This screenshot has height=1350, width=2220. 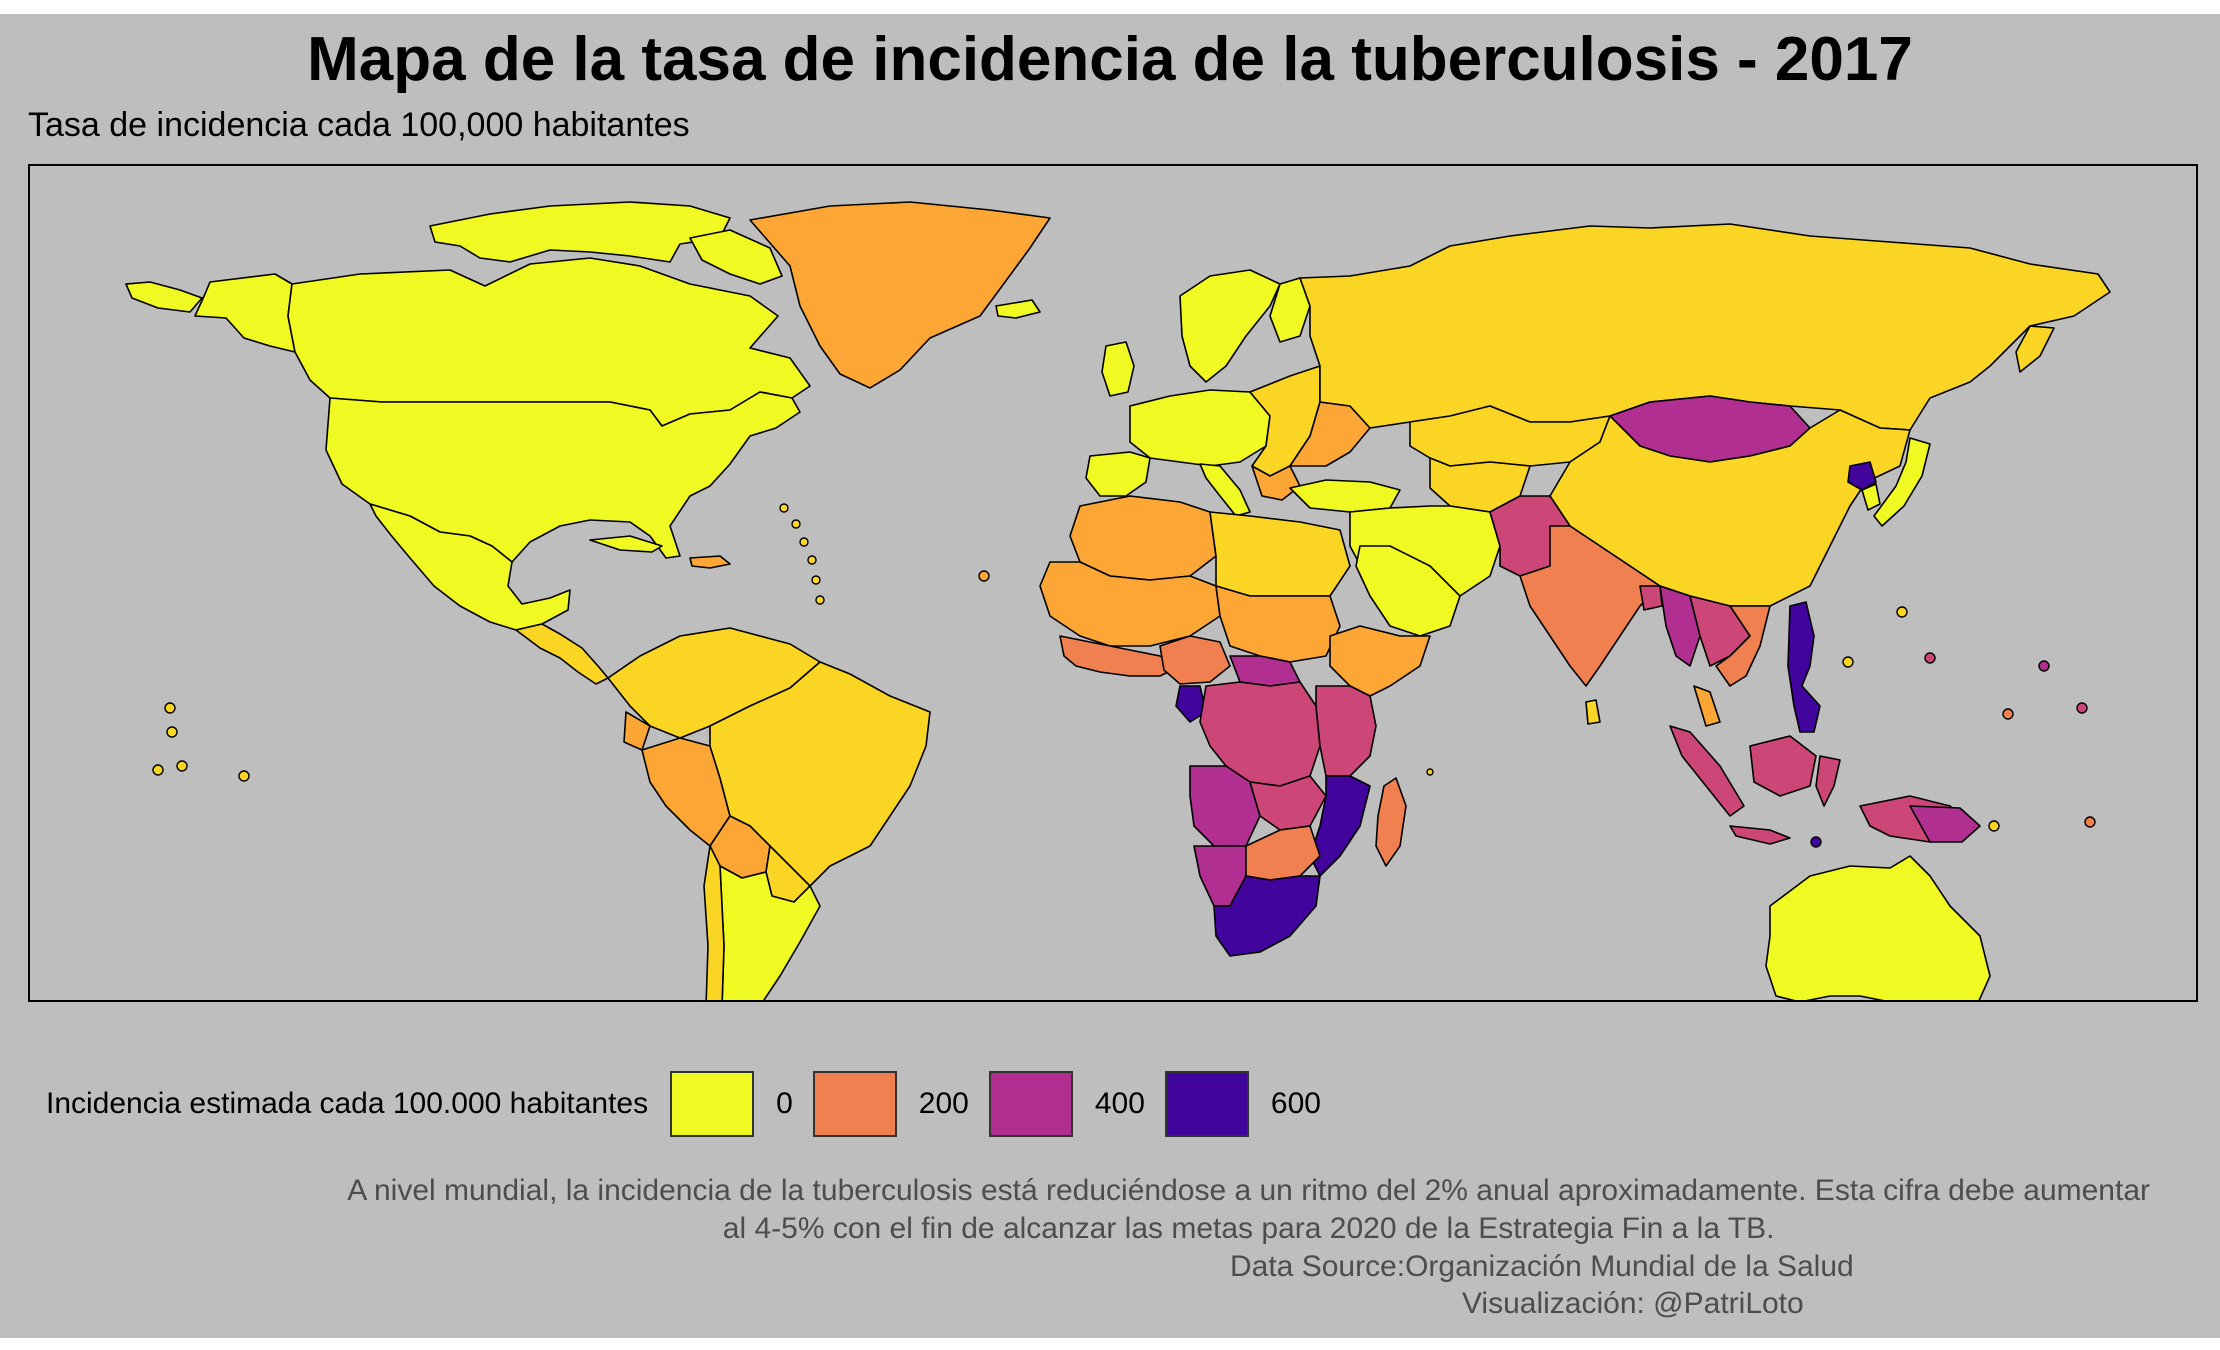 I want to click on region-haiti, so click(x=710, y=562).